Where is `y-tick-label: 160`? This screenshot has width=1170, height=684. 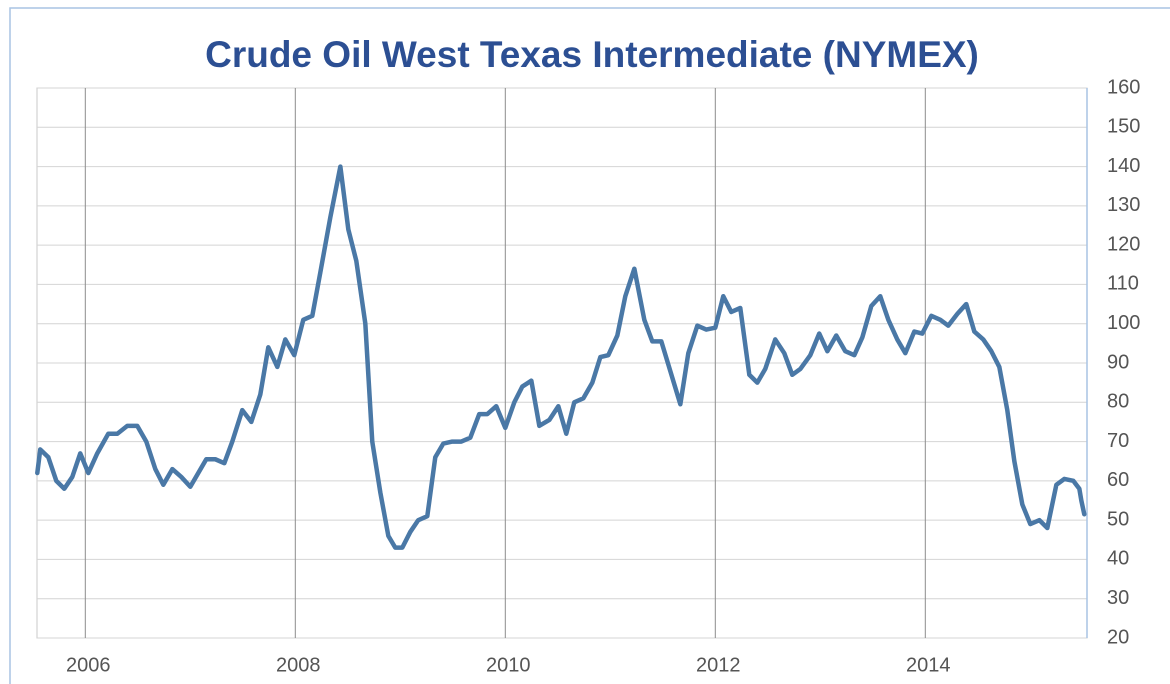 y-tick-label: 160 is located at coordinates (1123, 87).